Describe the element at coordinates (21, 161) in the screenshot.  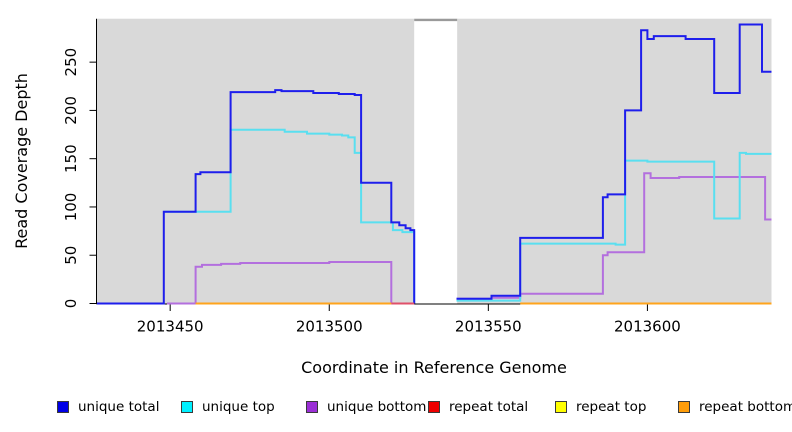
I see `y-axis-title: Read Coverage Depth` at that location.